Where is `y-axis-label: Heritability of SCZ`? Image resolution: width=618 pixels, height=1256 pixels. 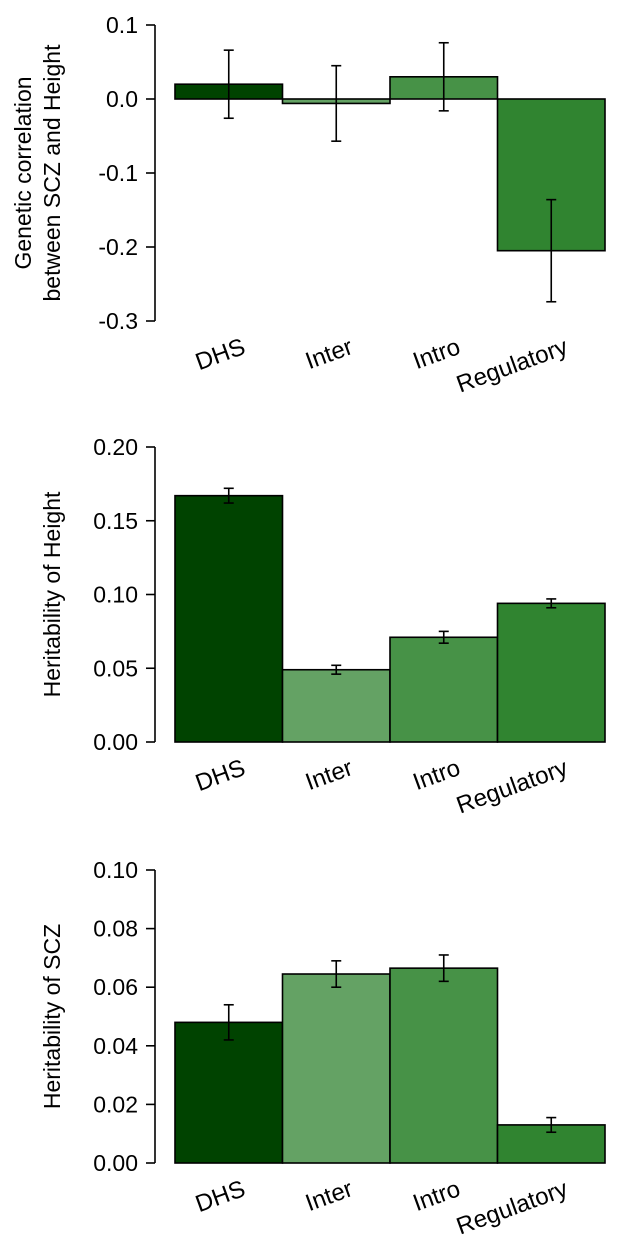 y-axis-label: Heritability of SCZ is located at coordinates (52, 1016).